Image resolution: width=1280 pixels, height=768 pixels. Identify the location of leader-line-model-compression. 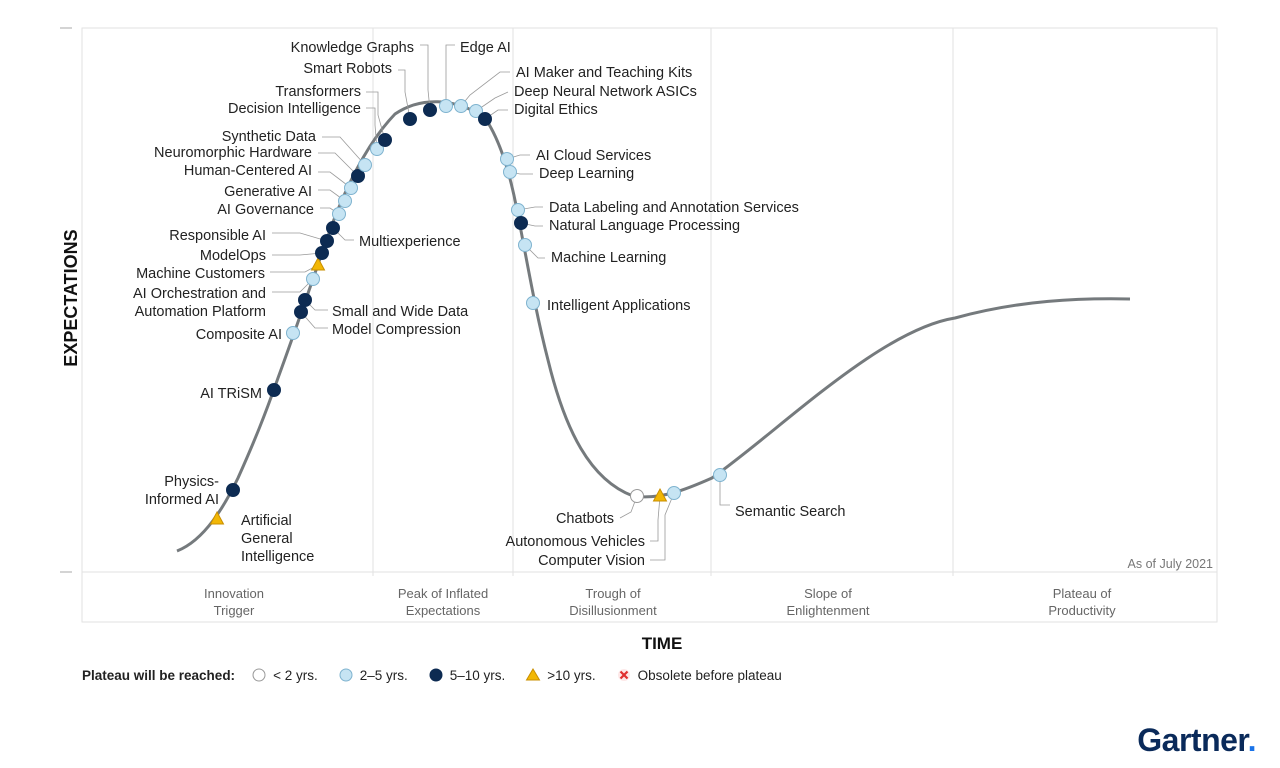
(314, 320).